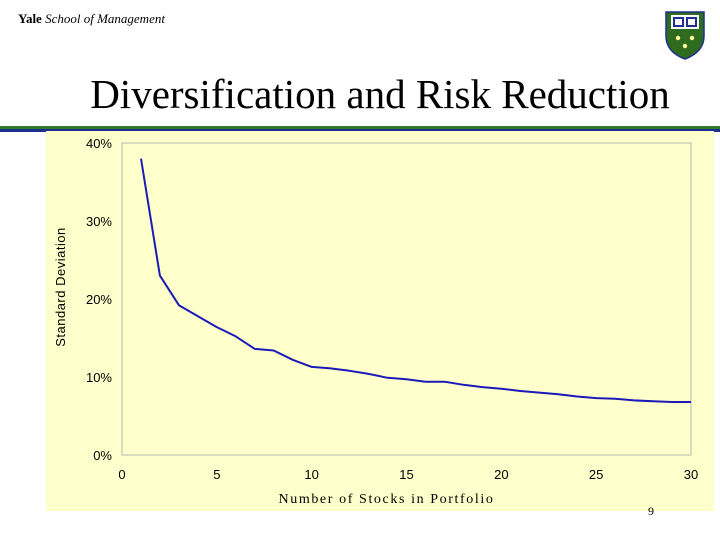 This screenshot has width=720, height=540. What do you see at coordinates (691, 474) in the screenshot?
I see `x-tick-label: 30` at bounding box center [691, 474].